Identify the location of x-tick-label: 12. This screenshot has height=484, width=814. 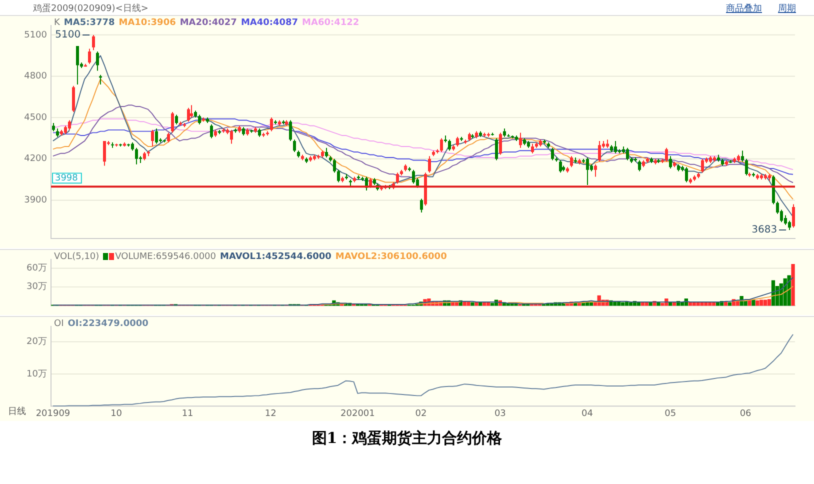
(270, 414).